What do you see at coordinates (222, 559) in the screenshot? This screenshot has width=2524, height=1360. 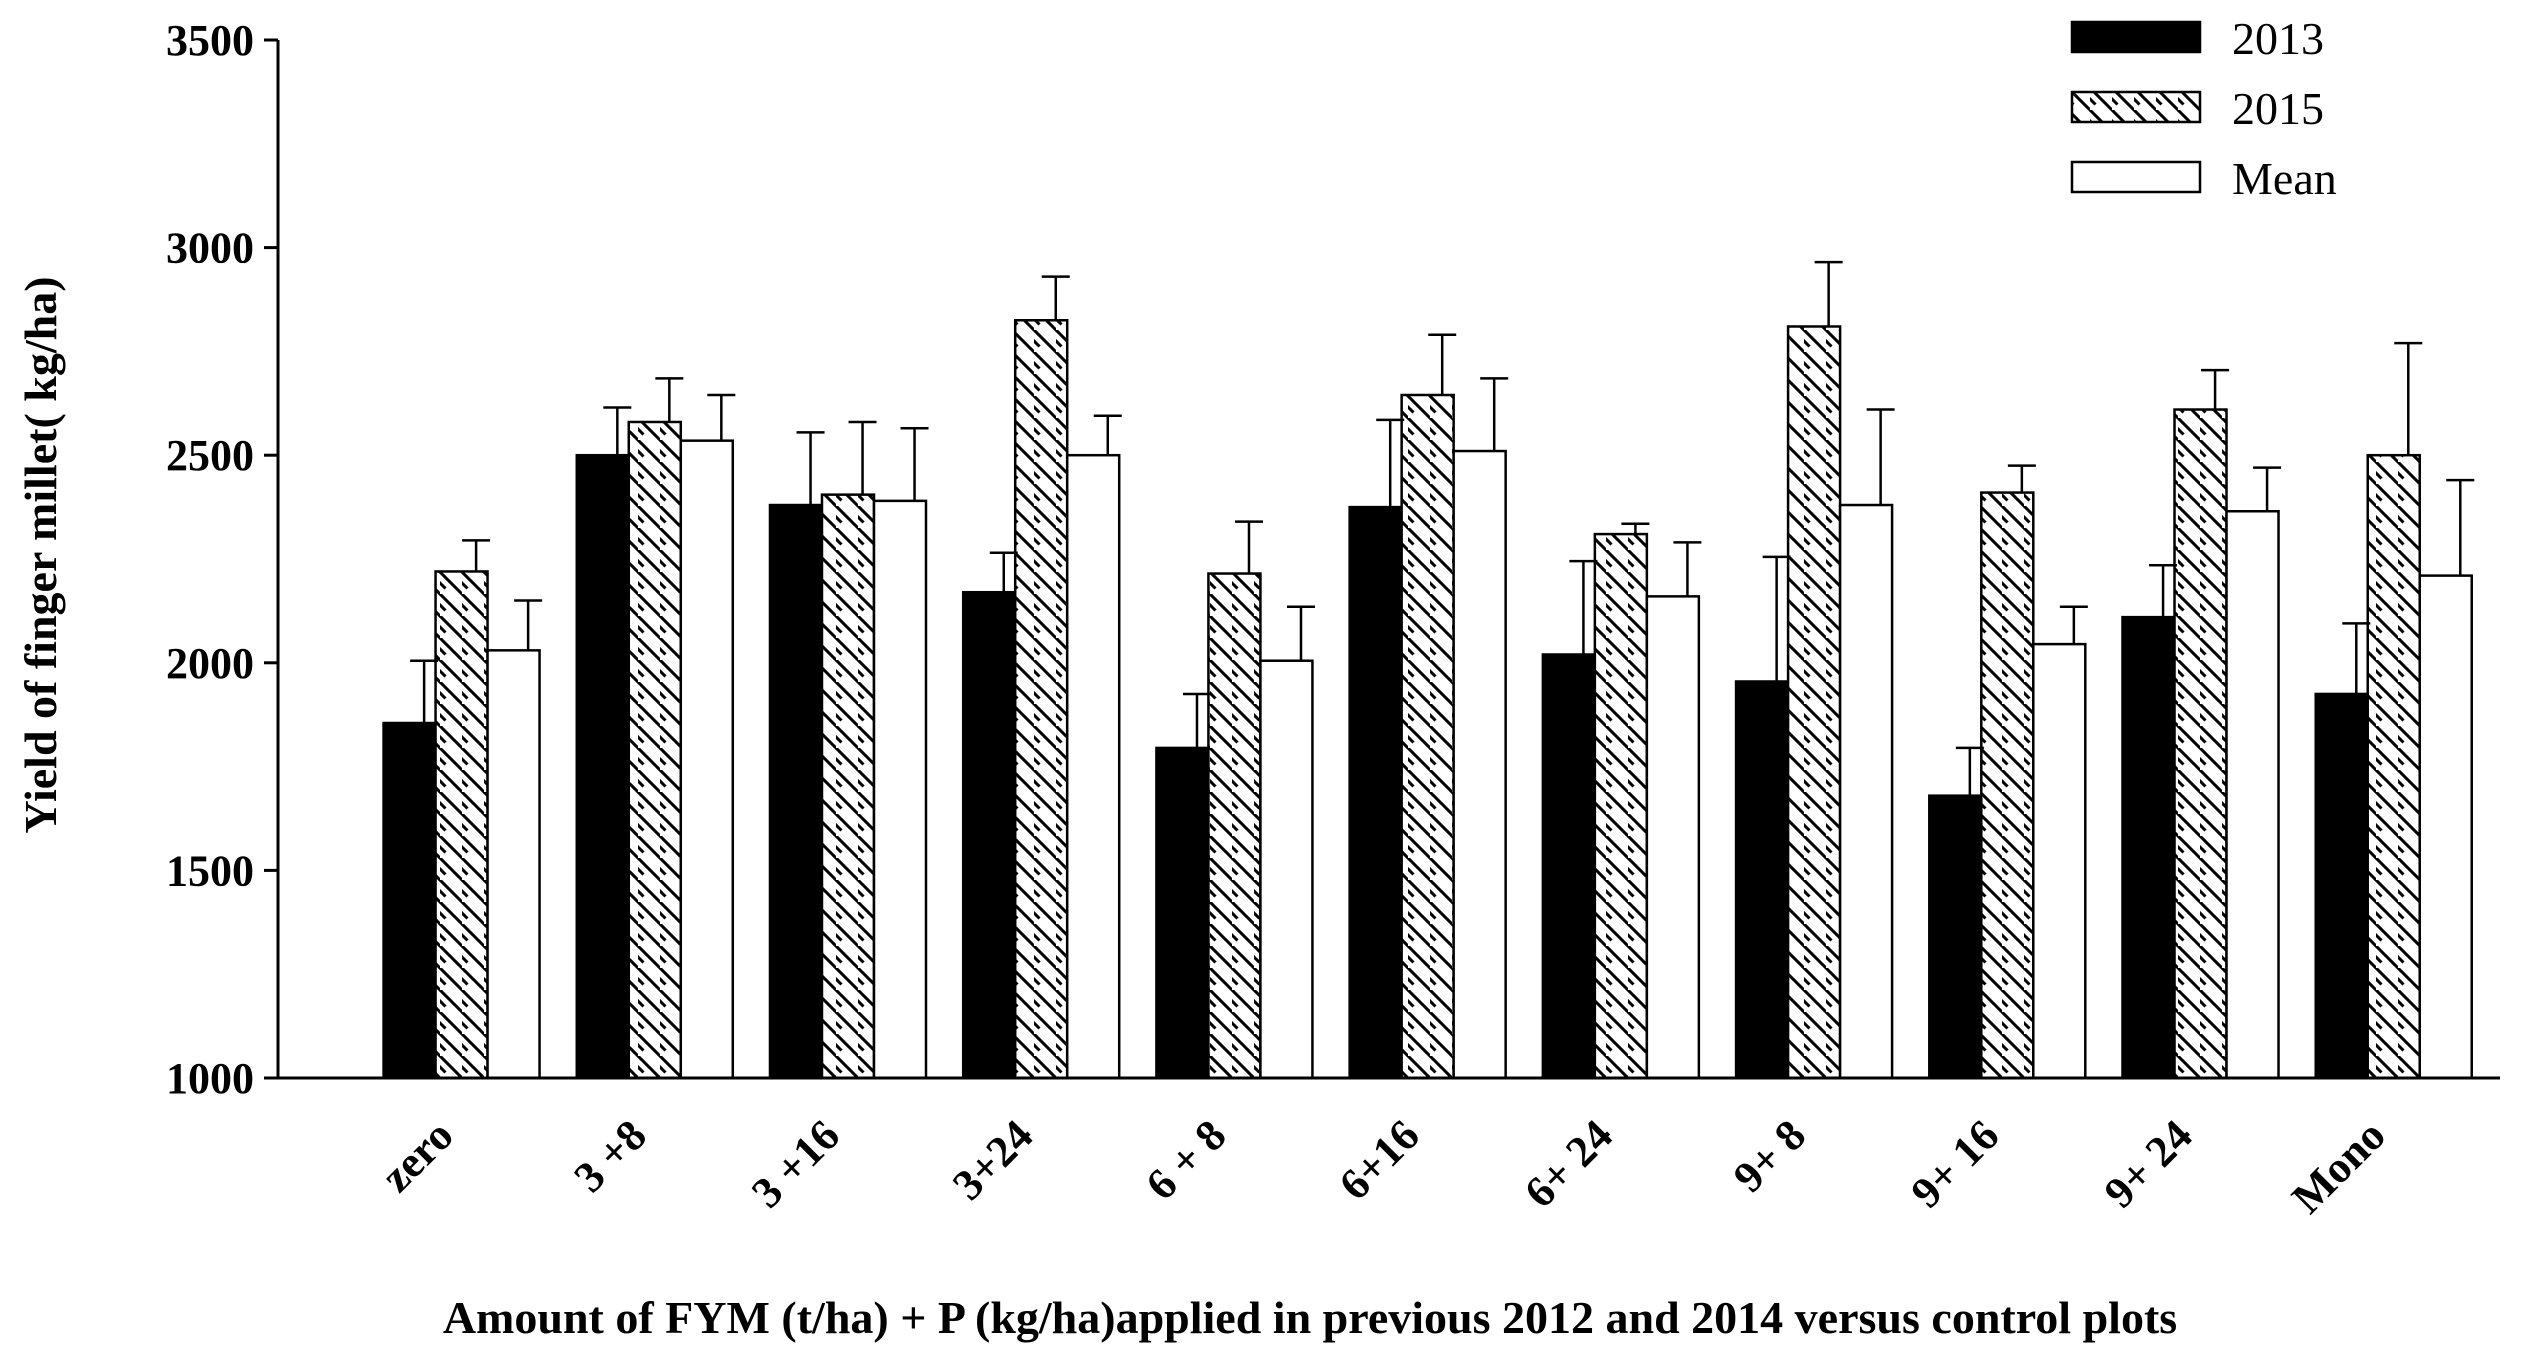 I see `y-ticks: 1000 1500 2000 2500 3000 3500` at bounding box center [222, 559].